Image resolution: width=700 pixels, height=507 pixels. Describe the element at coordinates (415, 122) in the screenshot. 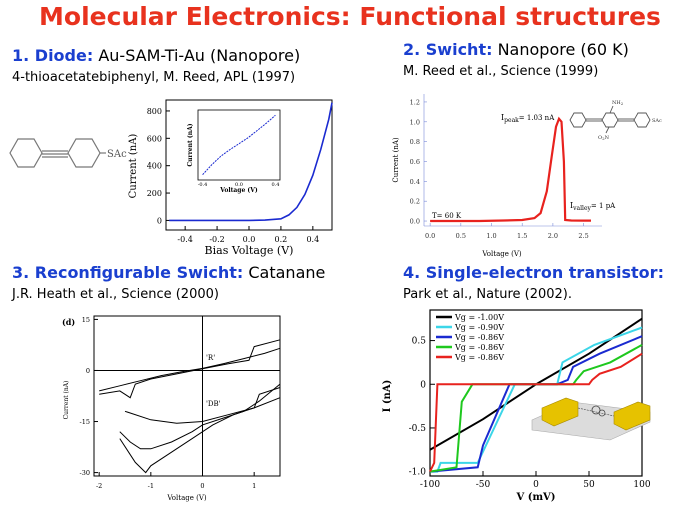

I see `y-tick-label: 1.0` at that location.